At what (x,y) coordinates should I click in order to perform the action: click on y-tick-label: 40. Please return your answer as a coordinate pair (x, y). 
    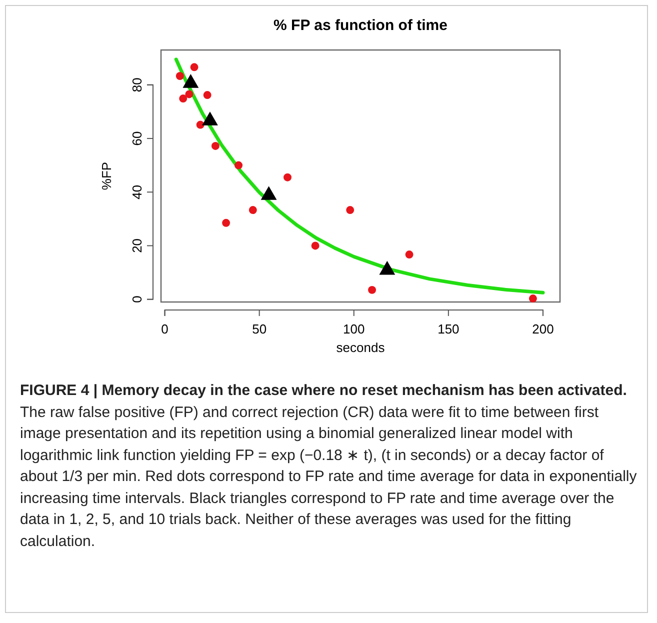
    Looking at the image, I should click on (137, 192).